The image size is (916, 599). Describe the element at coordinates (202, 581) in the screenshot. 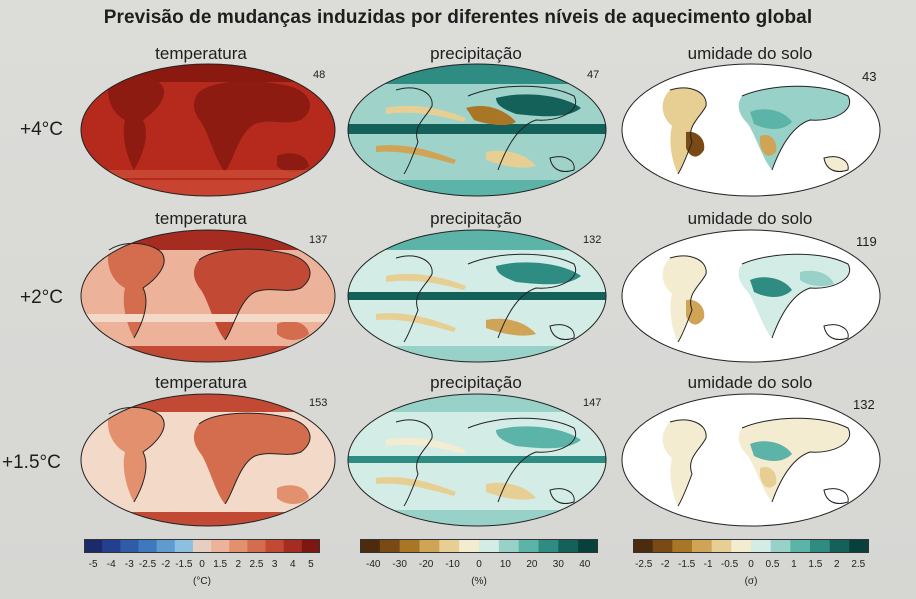

I see `unit-temperature: (°C)` at that location.